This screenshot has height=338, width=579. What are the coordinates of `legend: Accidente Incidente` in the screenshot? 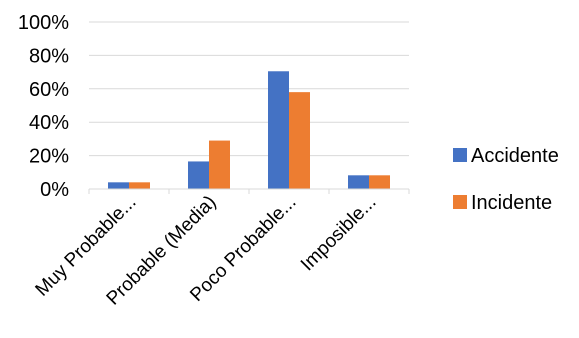 It's located at (506, 179).